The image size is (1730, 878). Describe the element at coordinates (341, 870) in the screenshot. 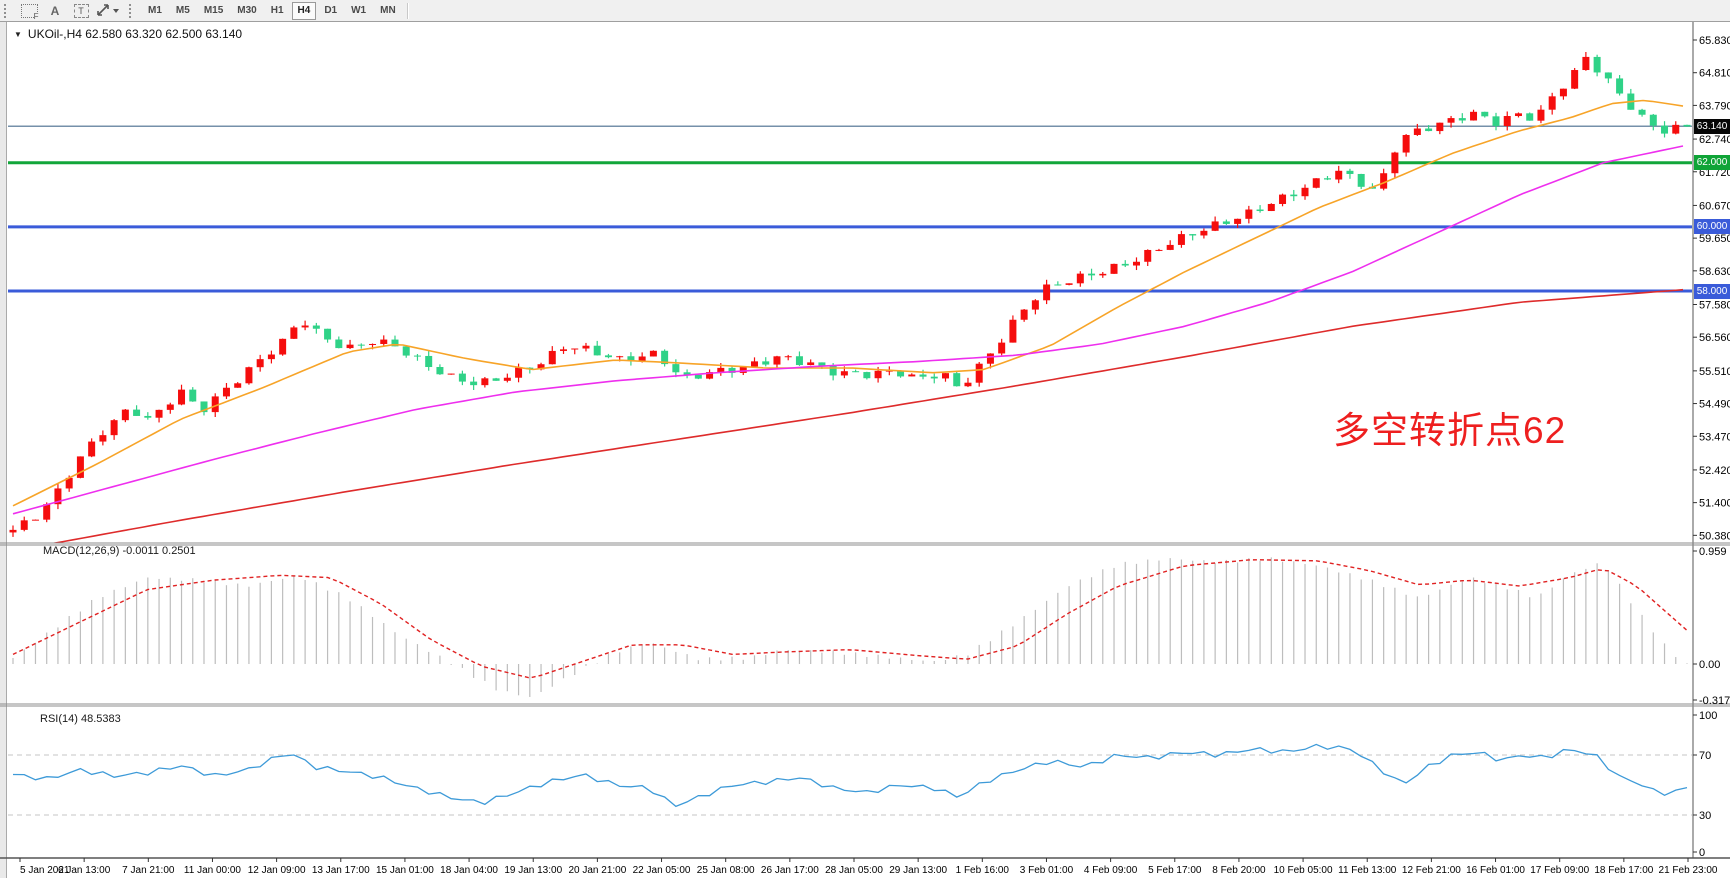

I see `time-axis-label: 13 Jan 17:00` at that location.